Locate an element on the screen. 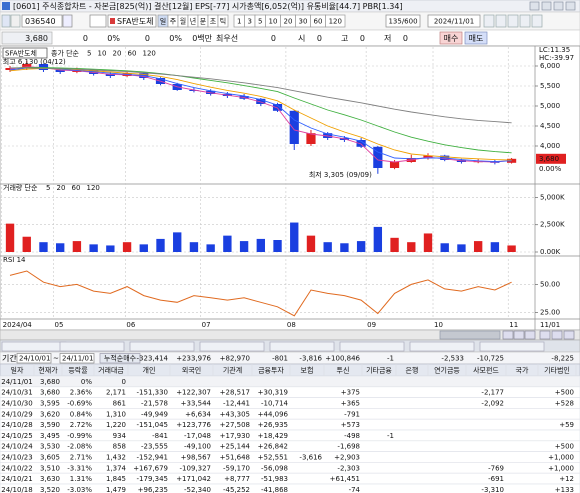  scroll-thumb is located at coordinates (470, 335).